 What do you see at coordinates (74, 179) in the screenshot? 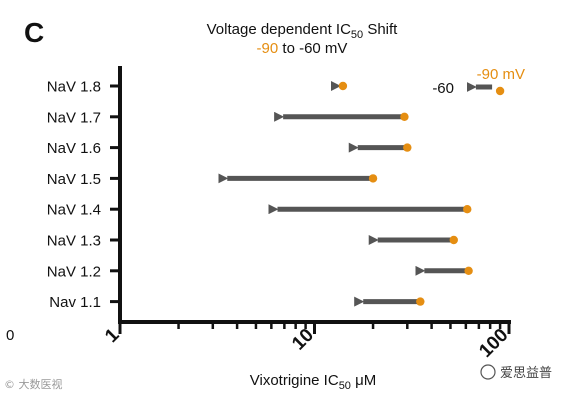
I see `y-tick-label-4: NaV 1.5` at bounding box center [74, 179].